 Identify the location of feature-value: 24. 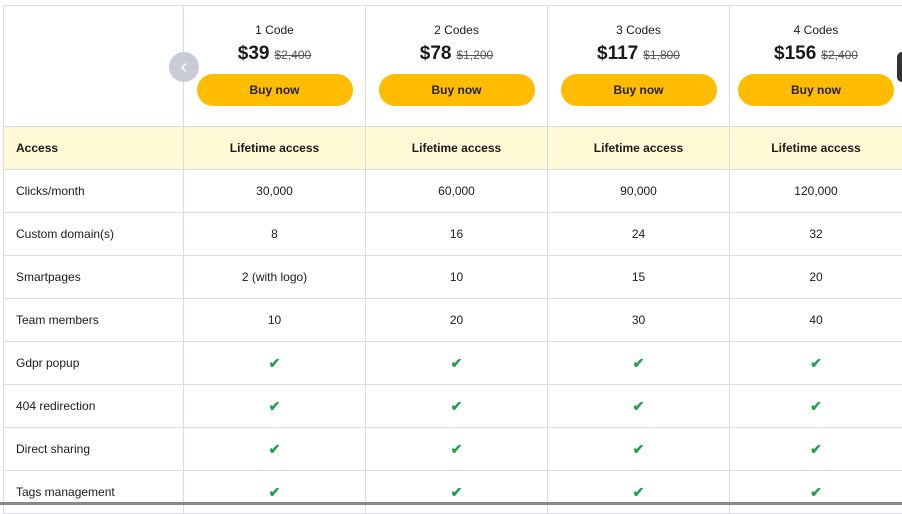
(639, 234).